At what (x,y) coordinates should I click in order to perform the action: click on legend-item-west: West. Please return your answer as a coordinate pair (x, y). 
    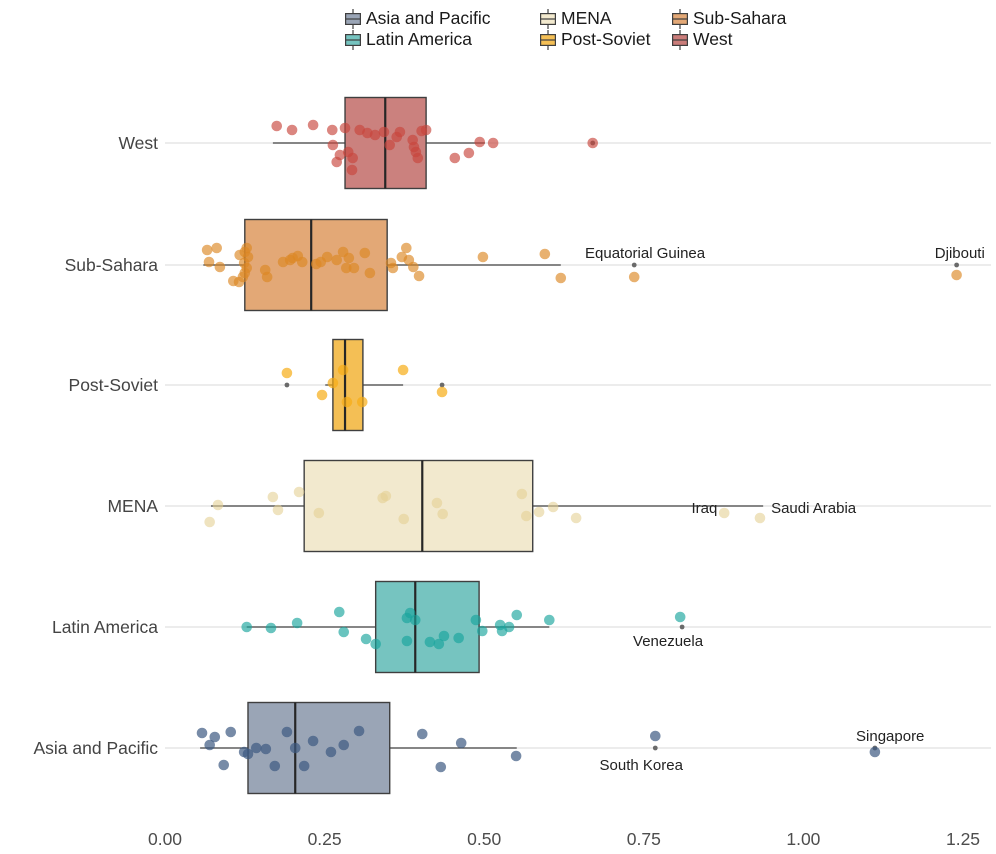
    Looking at the image, I should click on (729, 39).